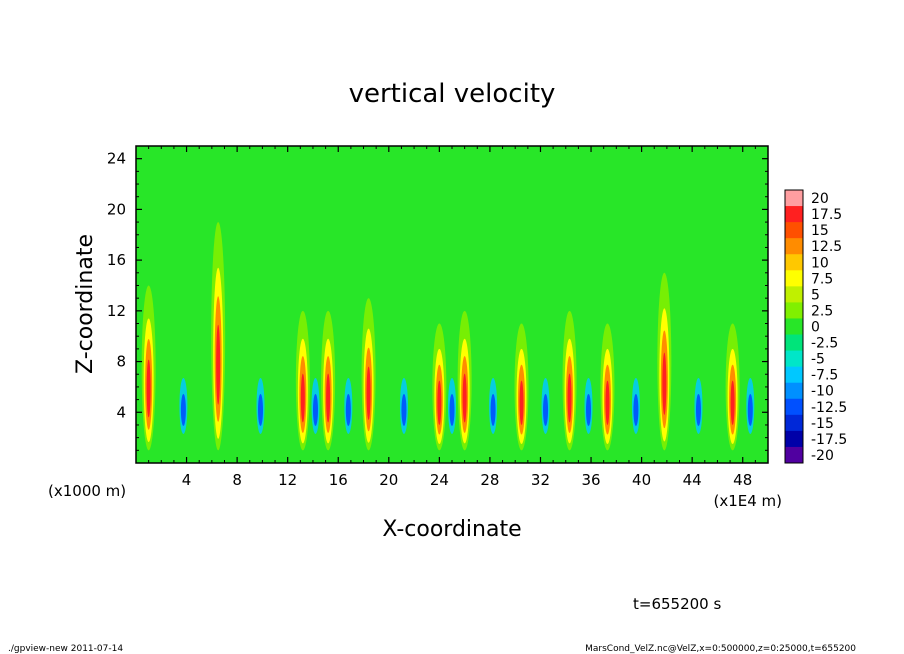  Describe the element at coordinates (822, 279) in the screenshot. I see `colorbar-label: 7.5` at that location.